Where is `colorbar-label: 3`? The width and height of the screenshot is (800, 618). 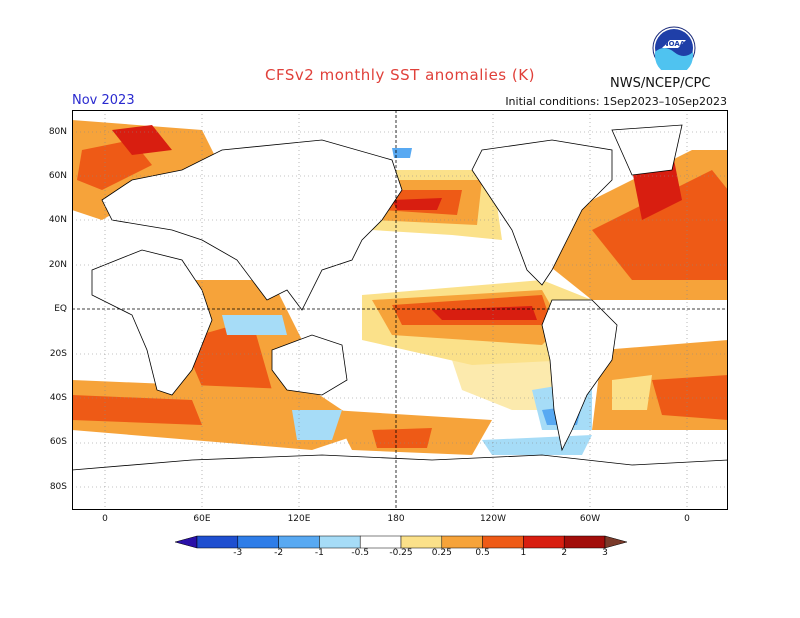
colorbar-label: 3 is located at coordinates (605, 553).